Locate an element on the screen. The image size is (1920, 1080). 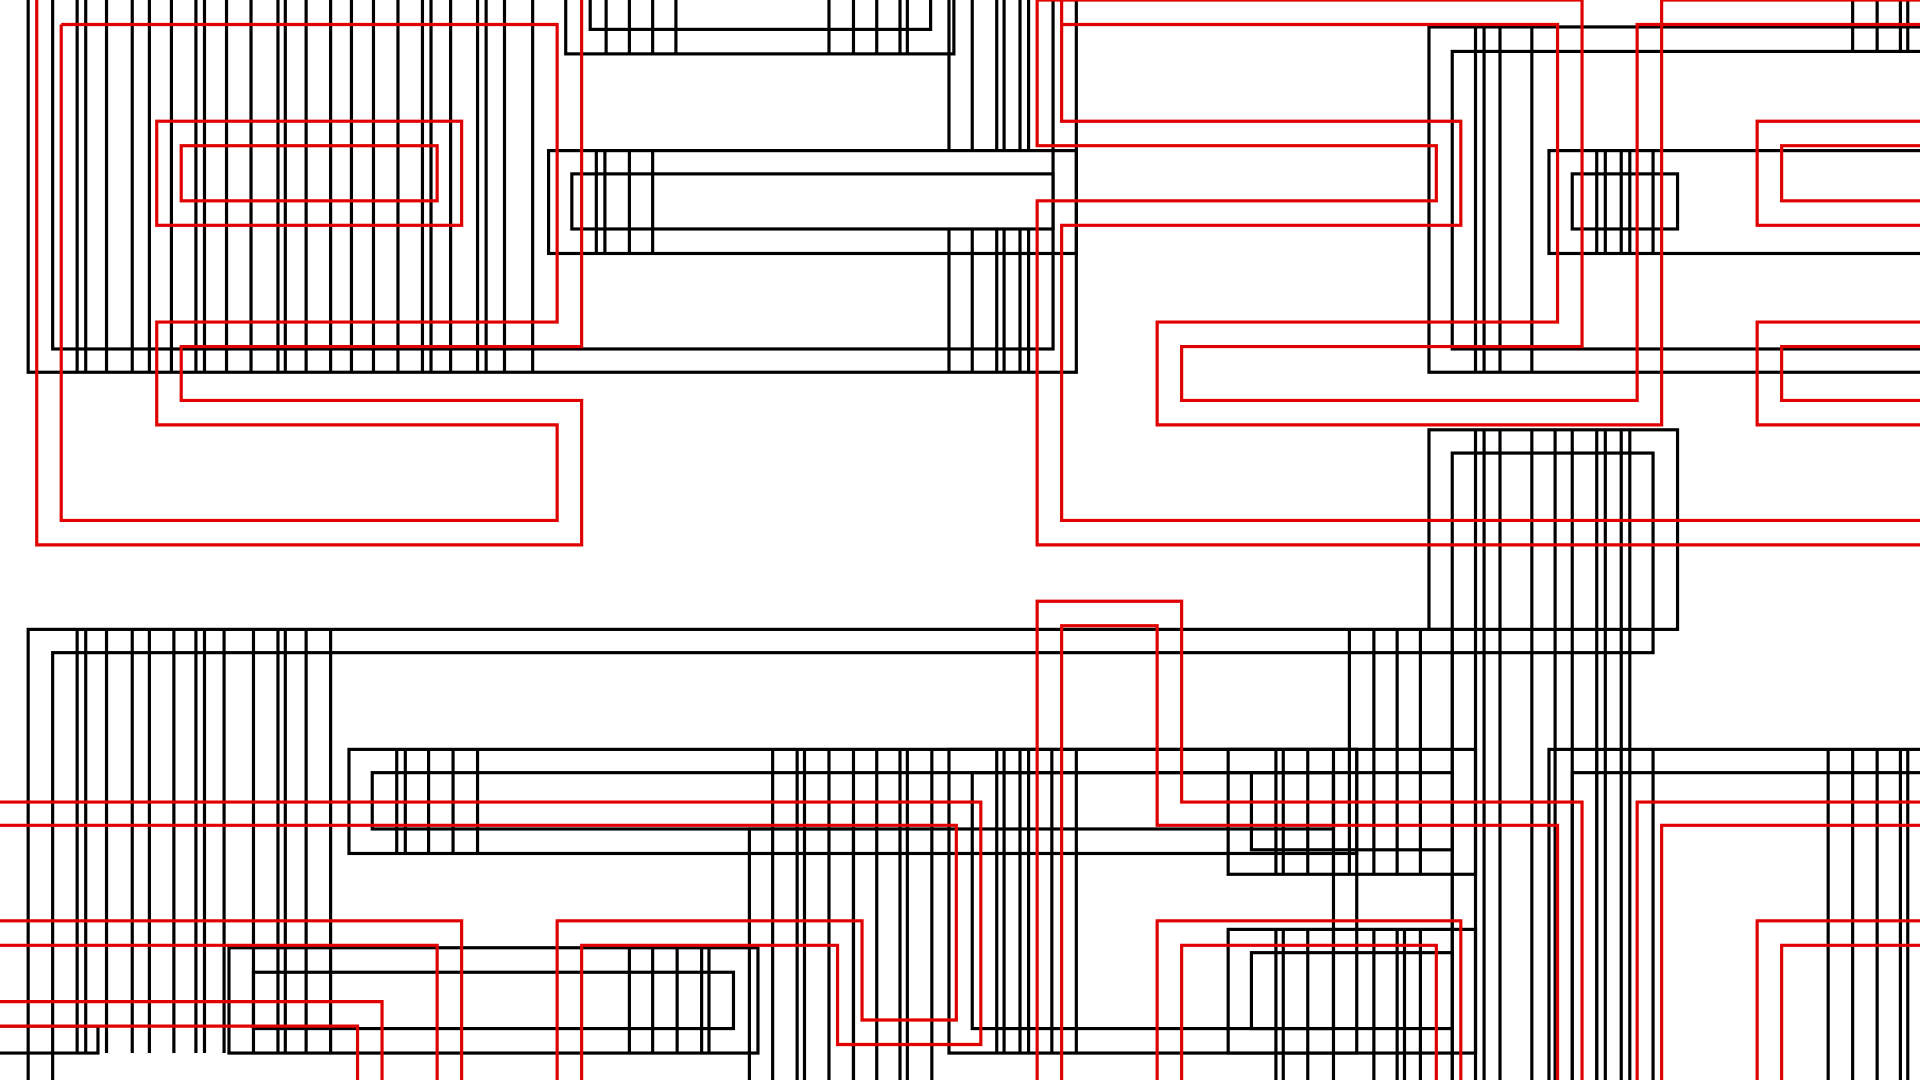
black-line is located at coordinates (50, 1039).